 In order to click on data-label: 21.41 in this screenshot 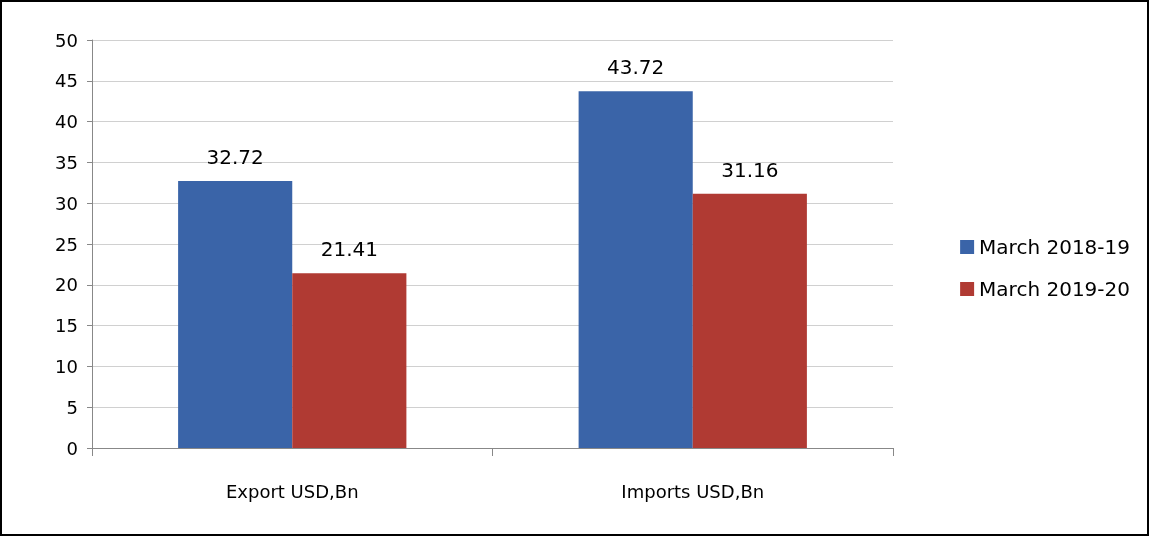, I will do `click(349, 249)`.